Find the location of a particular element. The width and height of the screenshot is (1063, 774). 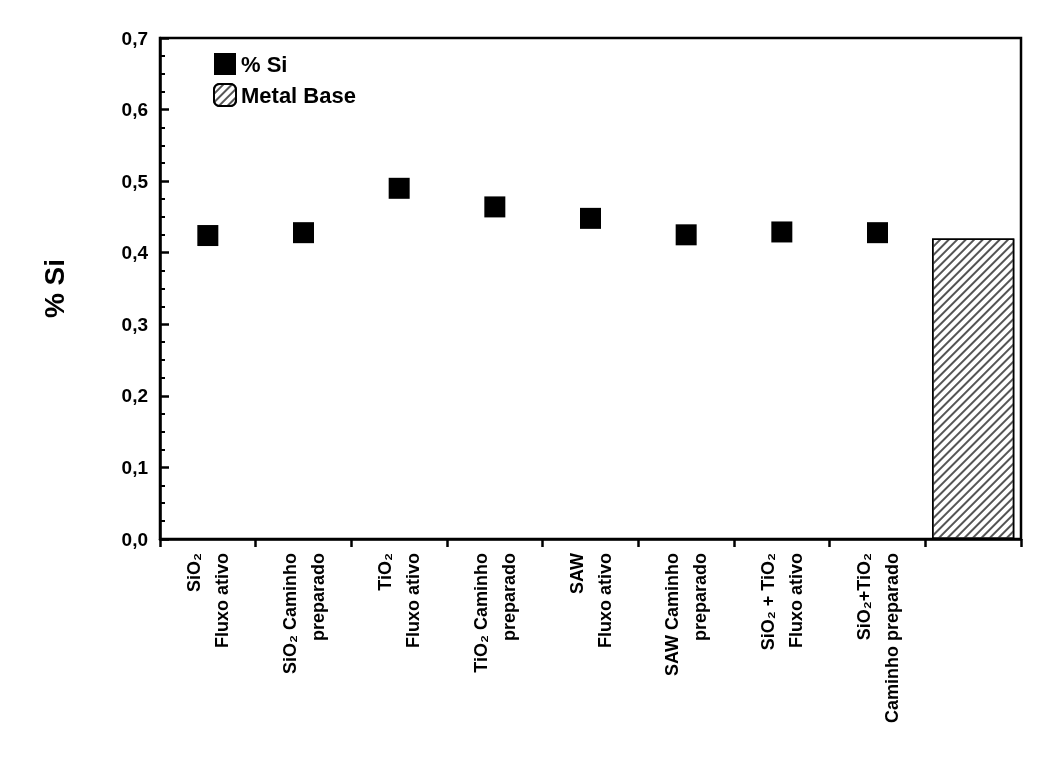

y-tick-label: 0,7 is located at coordinates (134, 38).